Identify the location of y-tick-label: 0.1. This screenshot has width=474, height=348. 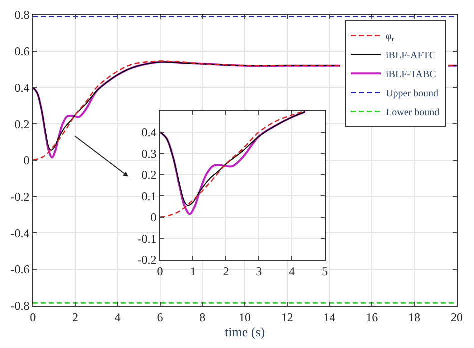
(149, 196).